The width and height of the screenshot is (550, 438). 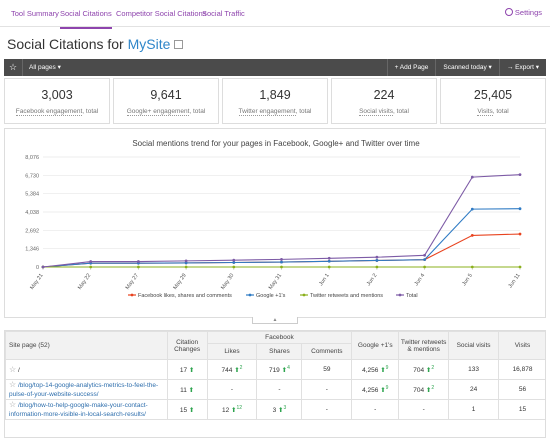 I want to click on col-social-visits: Social visits, so click(x=474, y=345).